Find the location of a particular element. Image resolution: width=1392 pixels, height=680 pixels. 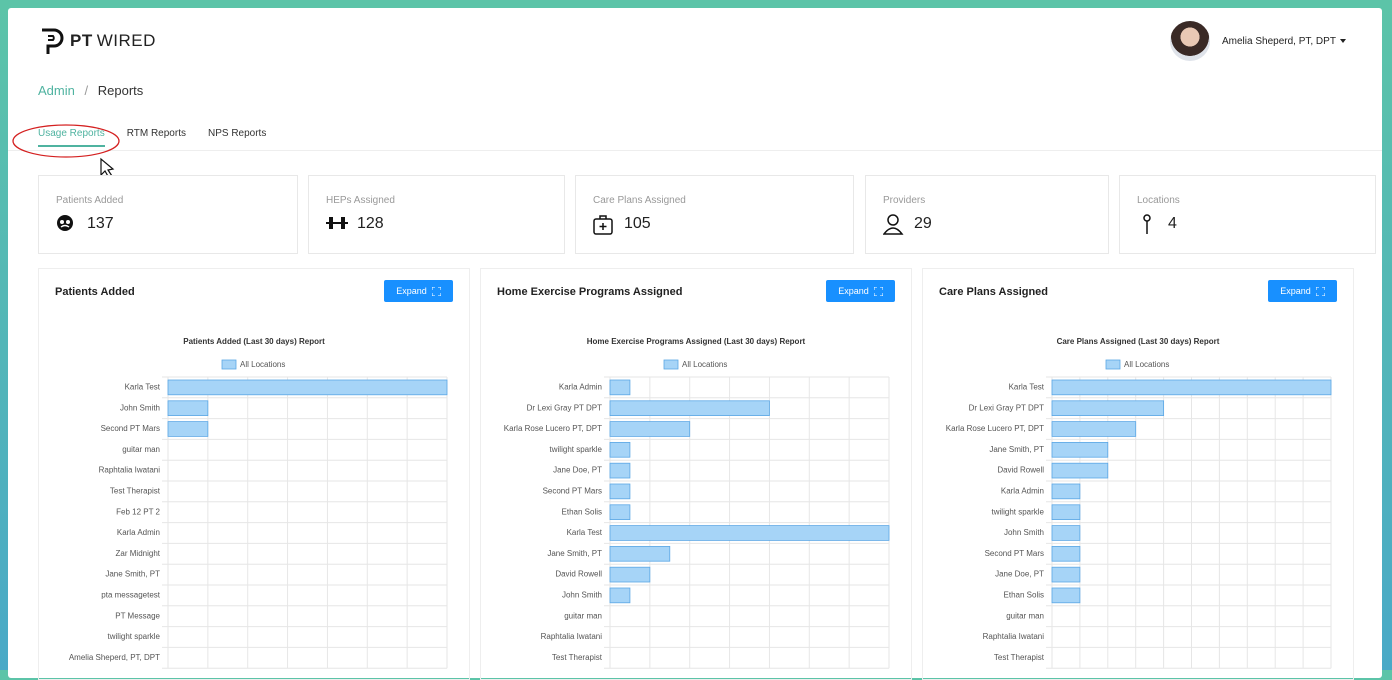

y-tick-label: Karla Rose Lucero PT, DPT is located at coordinates (553, 428).